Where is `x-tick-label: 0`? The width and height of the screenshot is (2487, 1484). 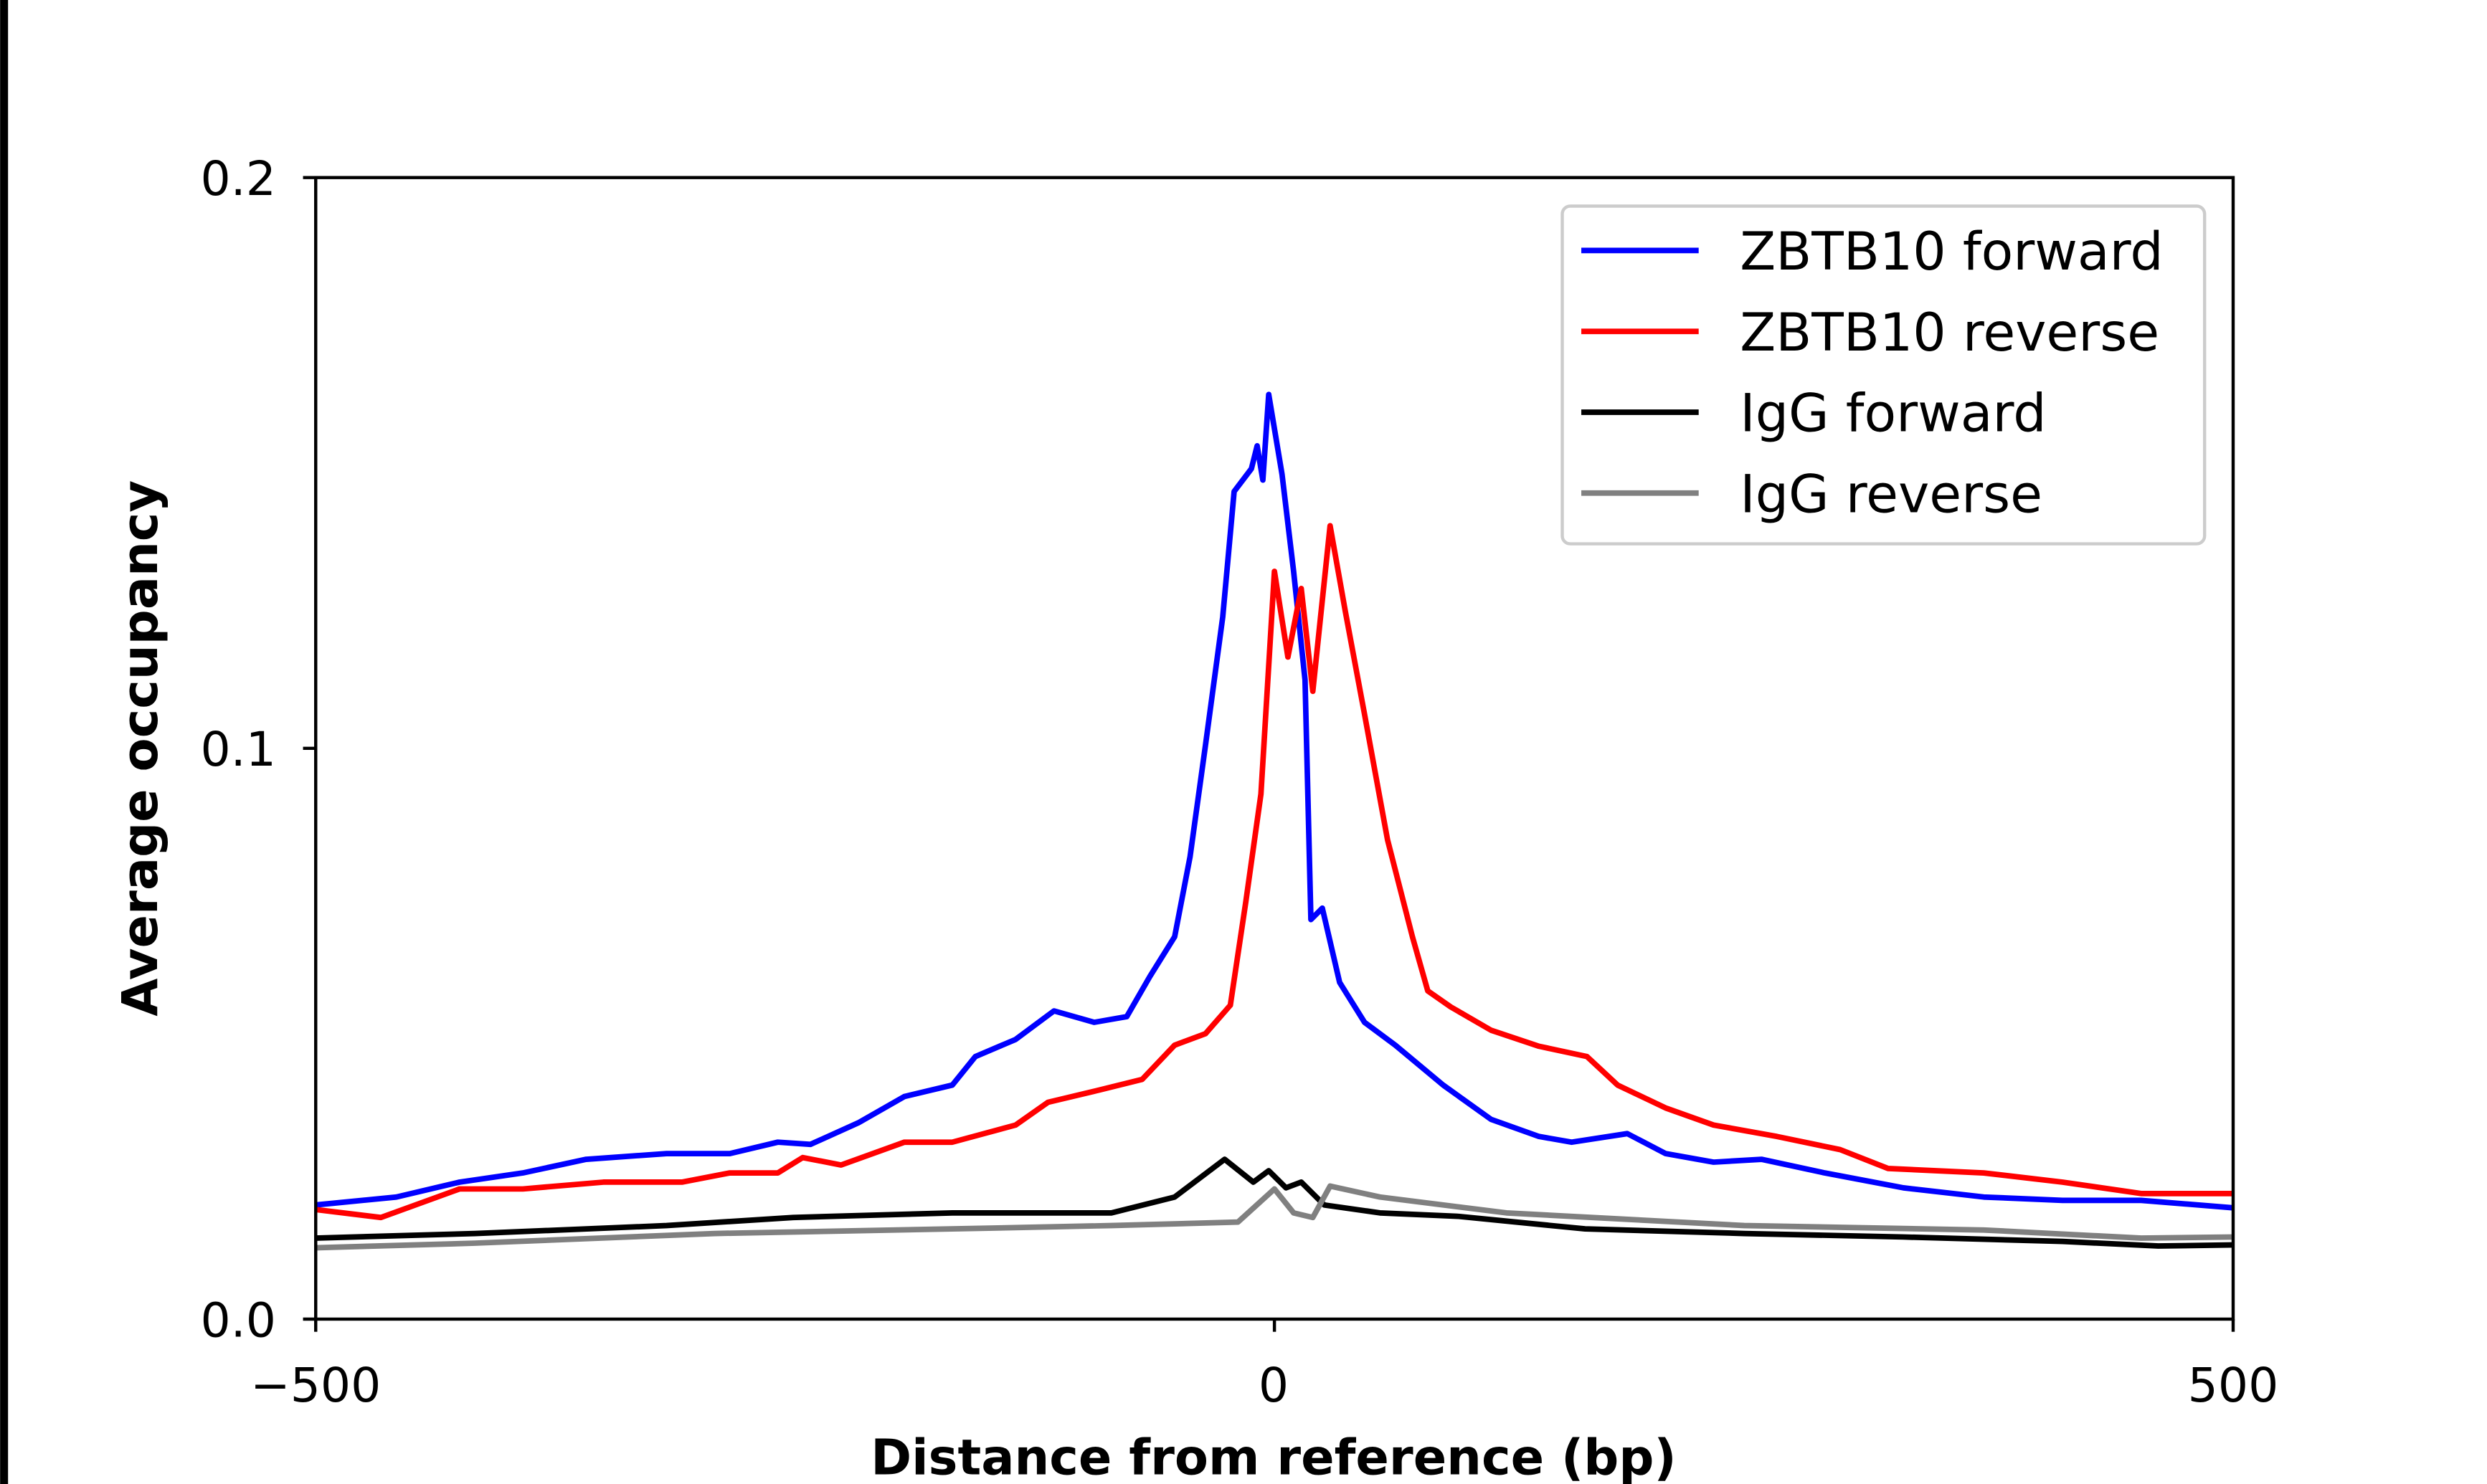 x-tick-label: 0 is located at coordinates (1274, 1385).